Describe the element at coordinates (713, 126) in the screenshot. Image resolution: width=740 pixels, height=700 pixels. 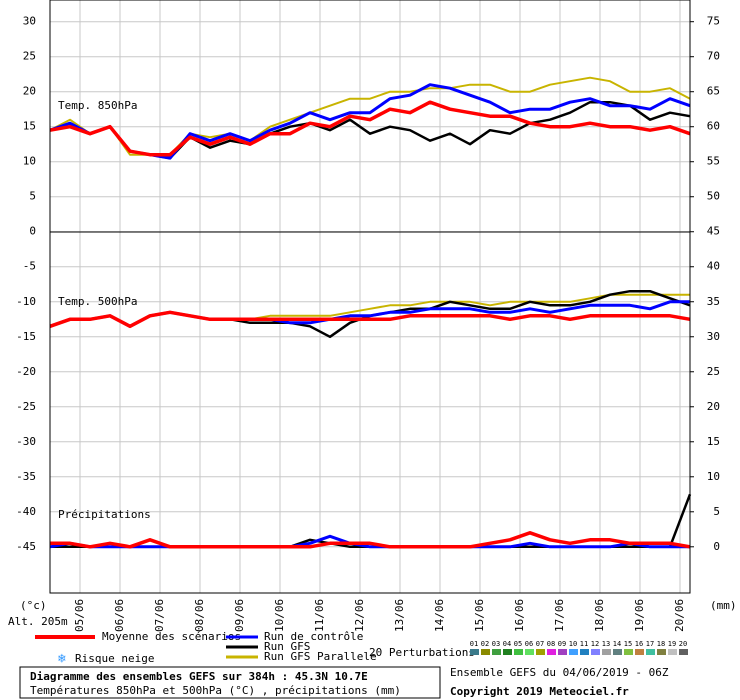
I see `y2-tick-label: 60` at that location.